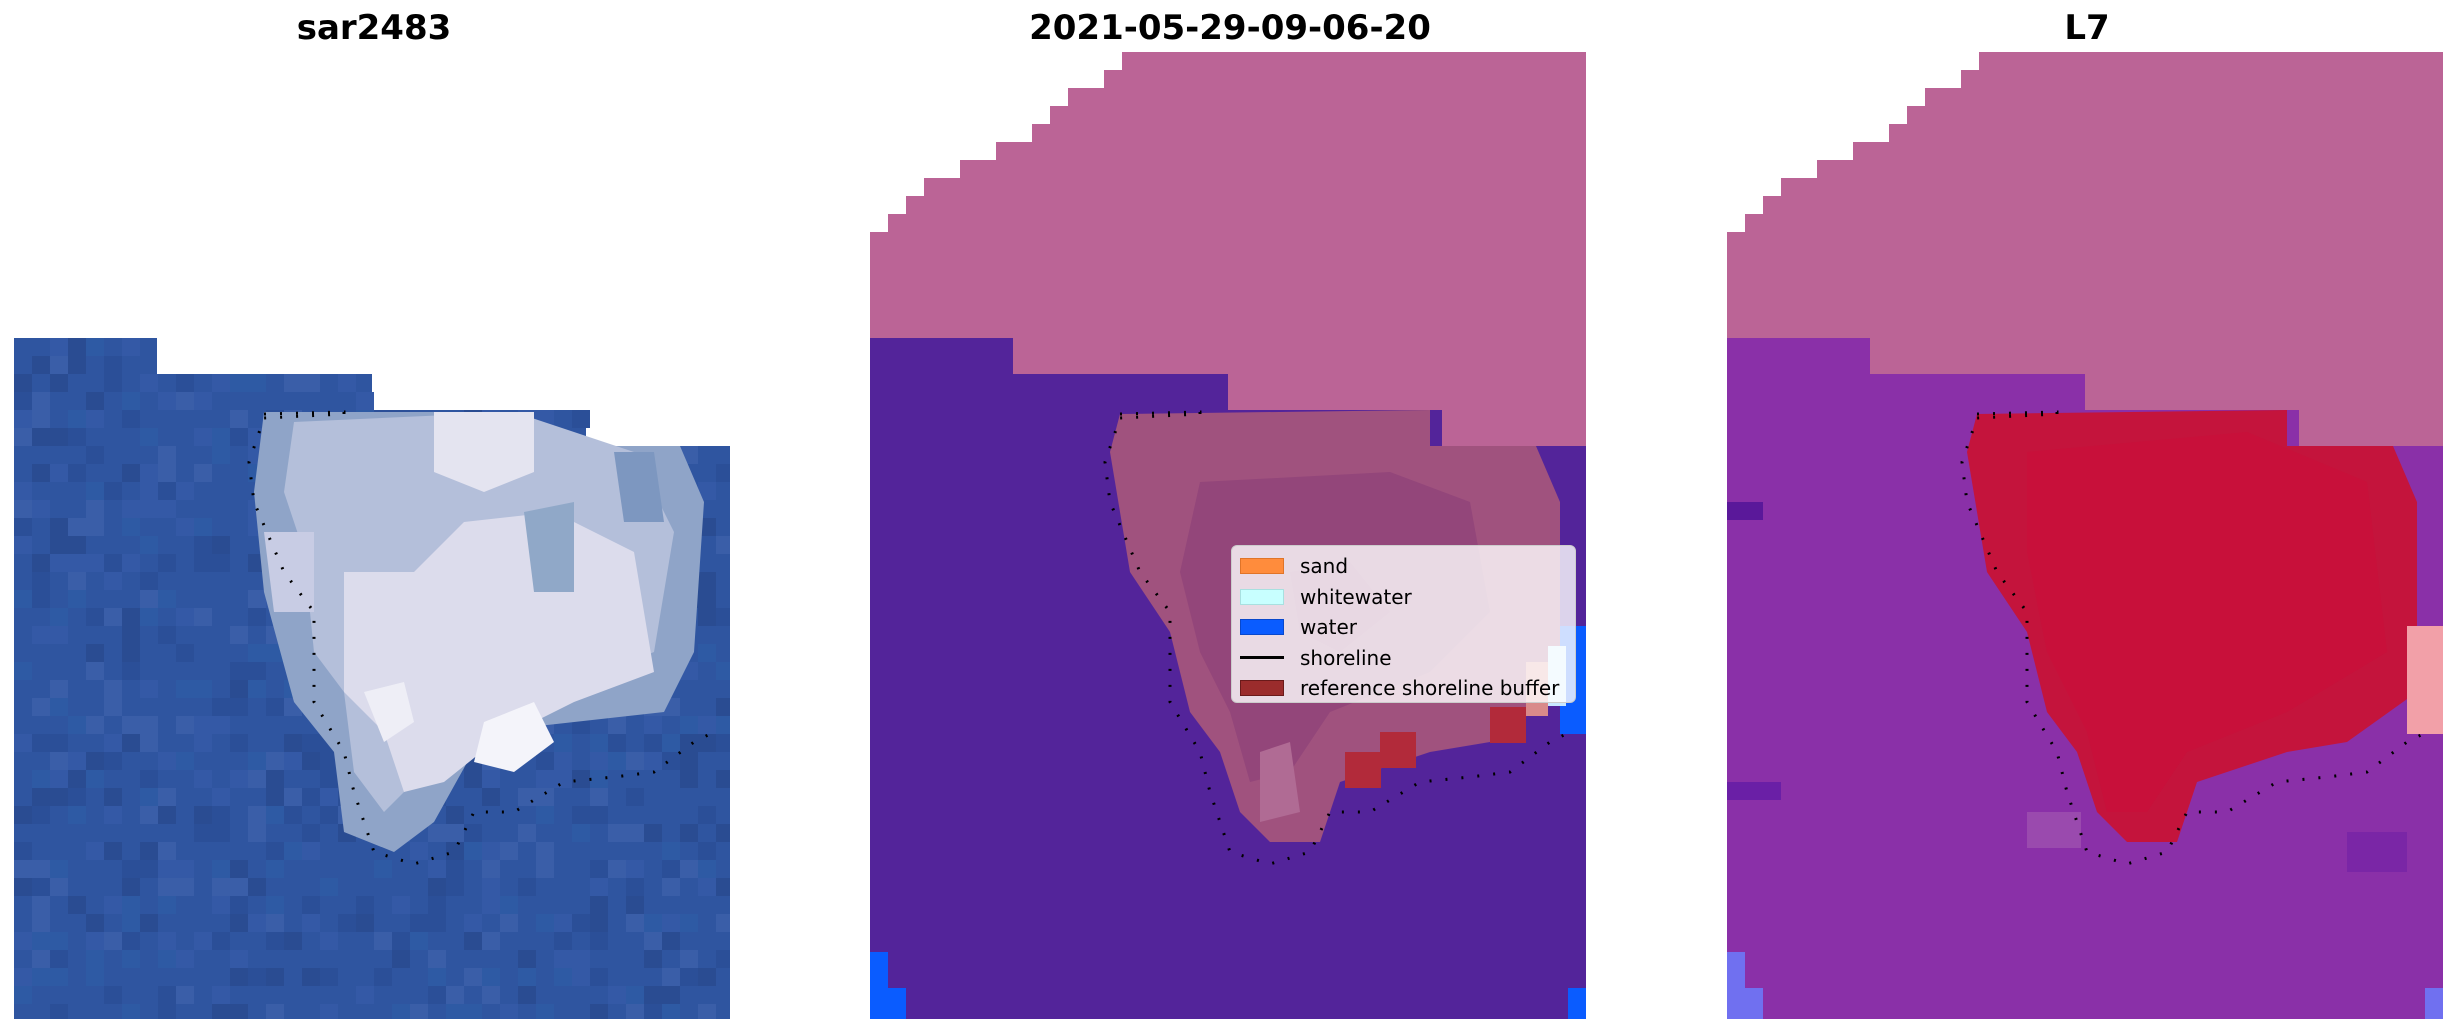  What do you see at coordinates (1262, 566) in the screenshot?
I see `sand-swatch` at bounding box center [1262, 566].